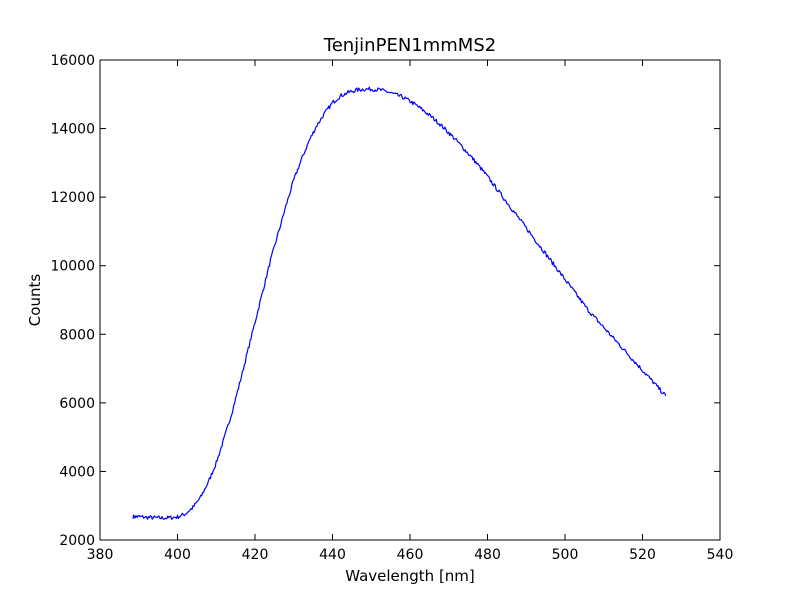 This screenshot has height=600, width=800. Describe the element at coordinates (255, 555) in the screenshot. I see `x-tick-label: 420` at that location.